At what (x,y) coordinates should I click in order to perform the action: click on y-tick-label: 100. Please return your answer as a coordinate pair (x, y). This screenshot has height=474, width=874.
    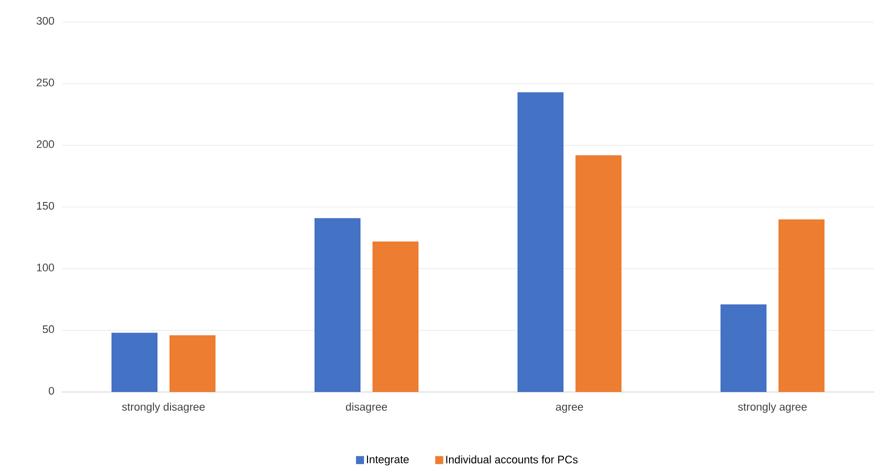
    Looking at the image, I should click on (45, 268).